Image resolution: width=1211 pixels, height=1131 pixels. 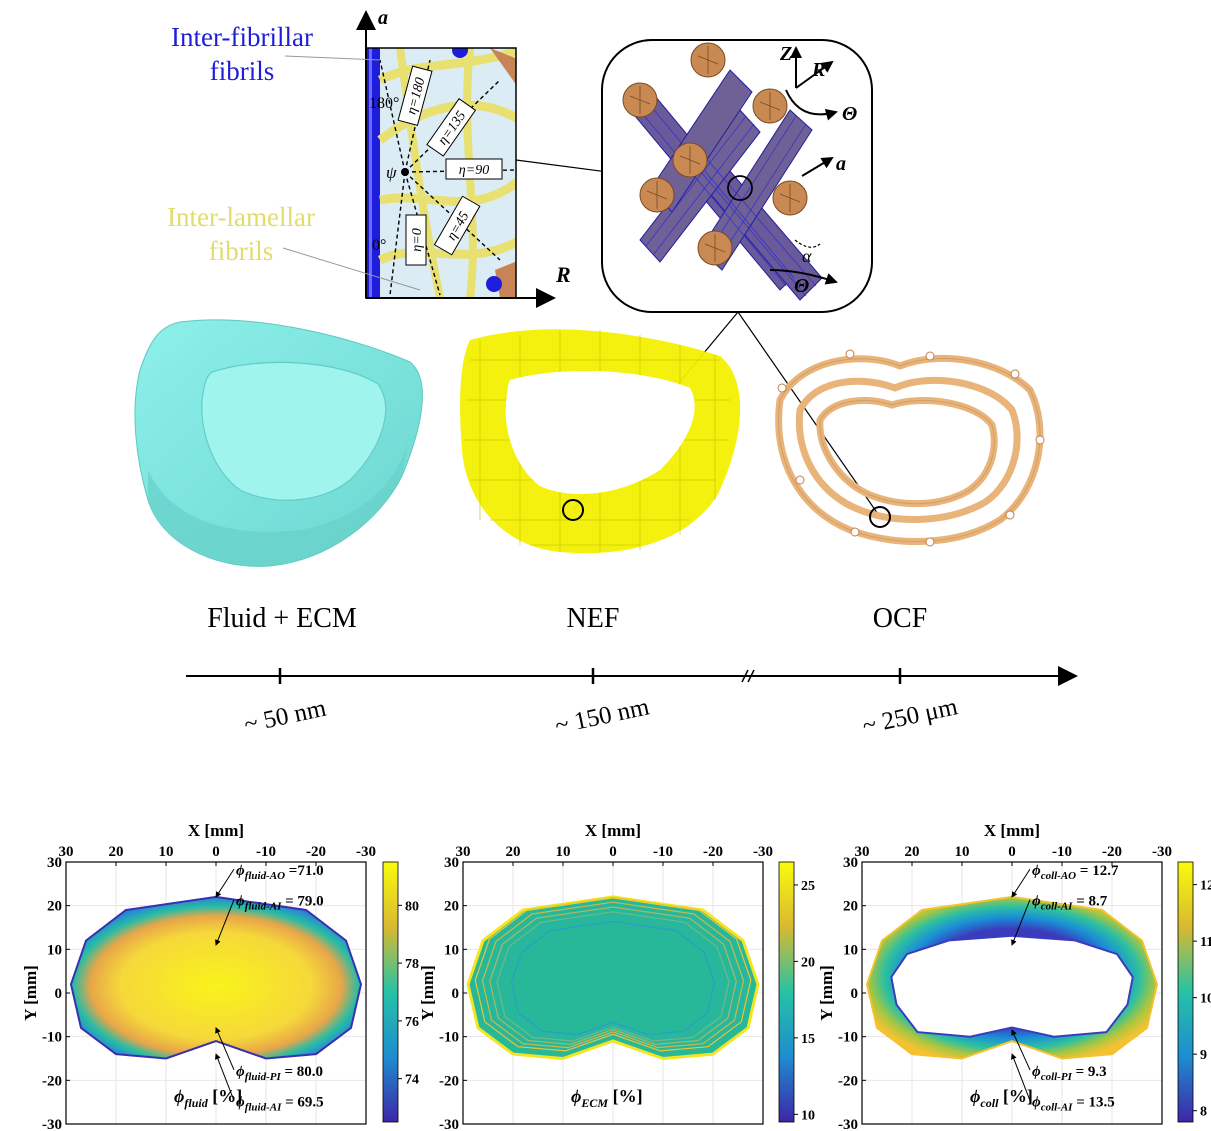 What do you see at coordinates (241, 217) in the screenshot?
I see `inter-lamellar-label-1: Inter-lamellar` at bounding box center [241, 217].